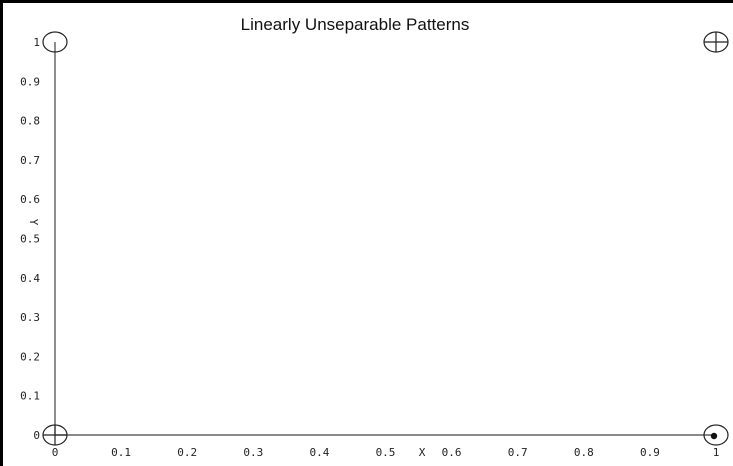 This screenshot has width=733, height=466. What do you see at coordinates (452, 452) in the screenshot?
I see `x-tick-label: 0.6` at bounding box center [452, 452].